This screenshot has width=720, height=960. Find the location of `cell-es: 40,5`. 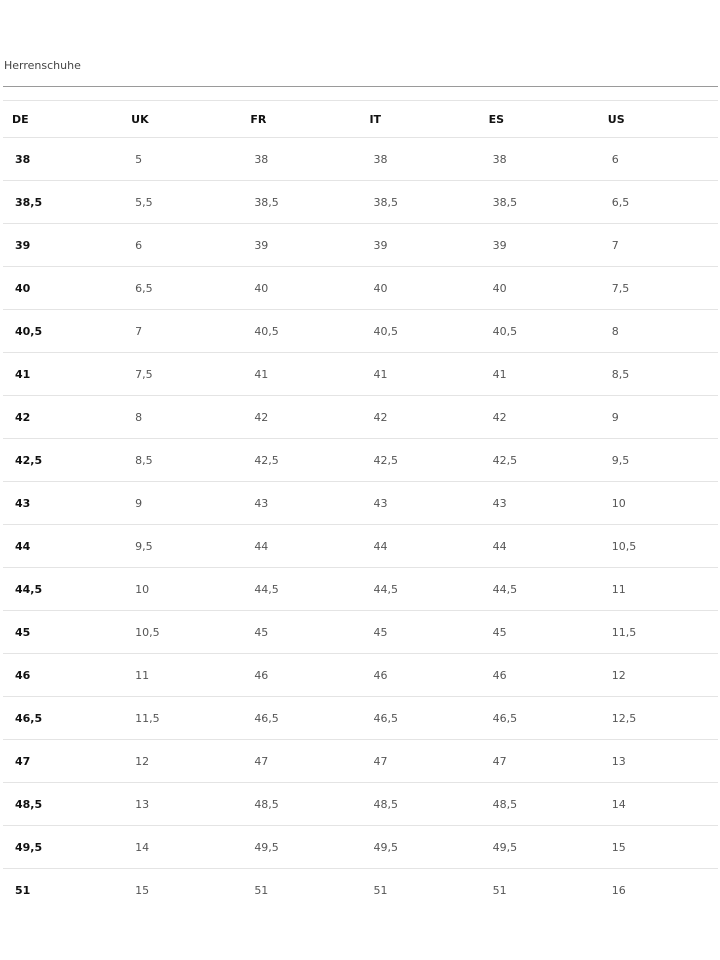

cell-es: 40,5 is located at coordinates (539, 331).